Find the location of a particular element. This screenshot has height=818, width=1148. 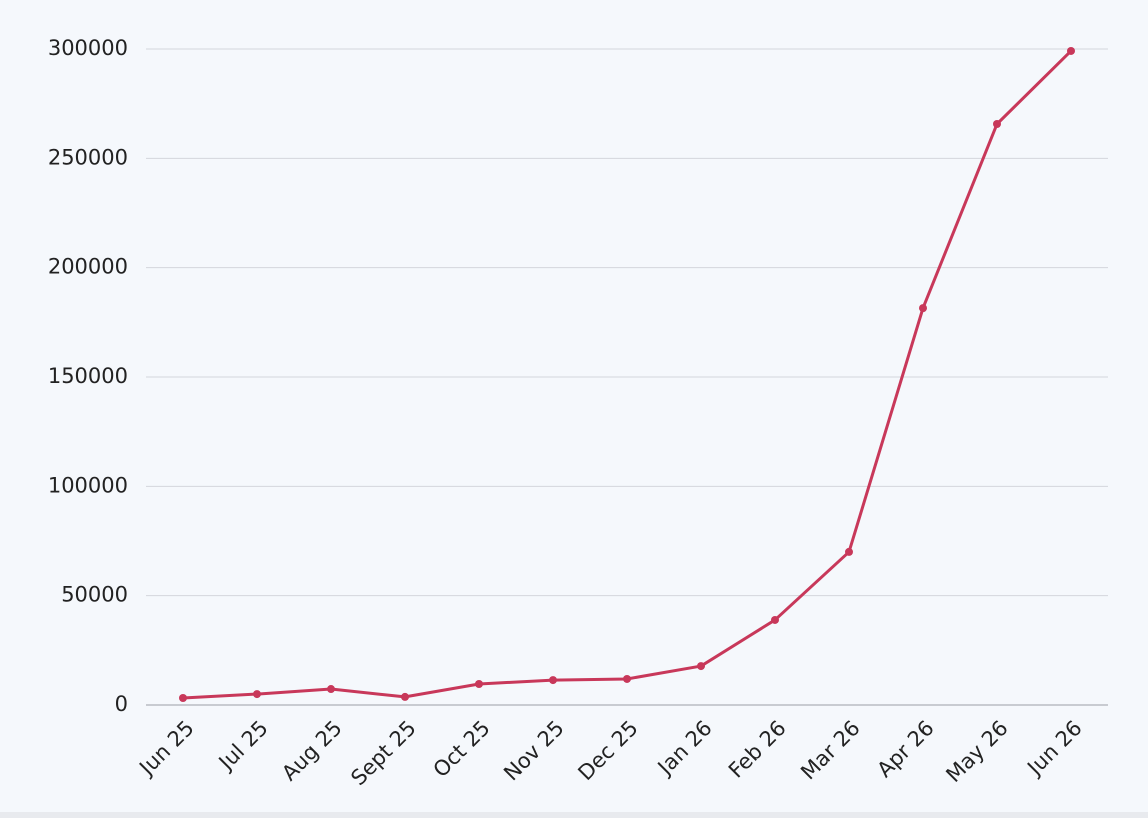

y-tick-label: 0 is located at coordinates (121, 704).